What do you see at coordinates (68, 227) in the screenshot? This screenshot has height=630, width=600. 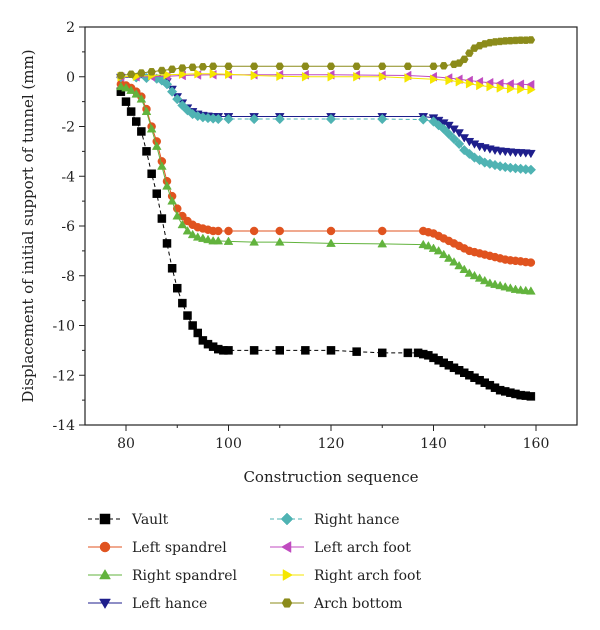 I see `y-axis: 2 0 -2 -4 -6 -8 -10 -12 -14` at bounding box center [68, 227].